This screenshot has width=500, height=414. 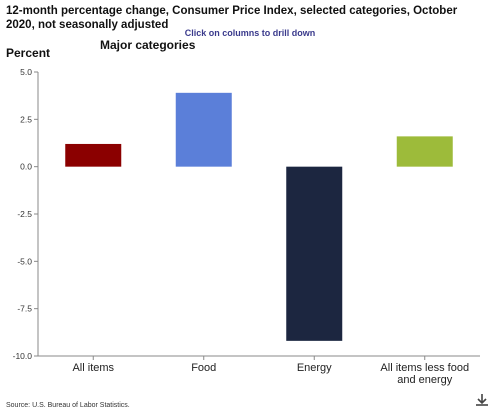 I want to click on download-icon, so click(x=482, y=400).